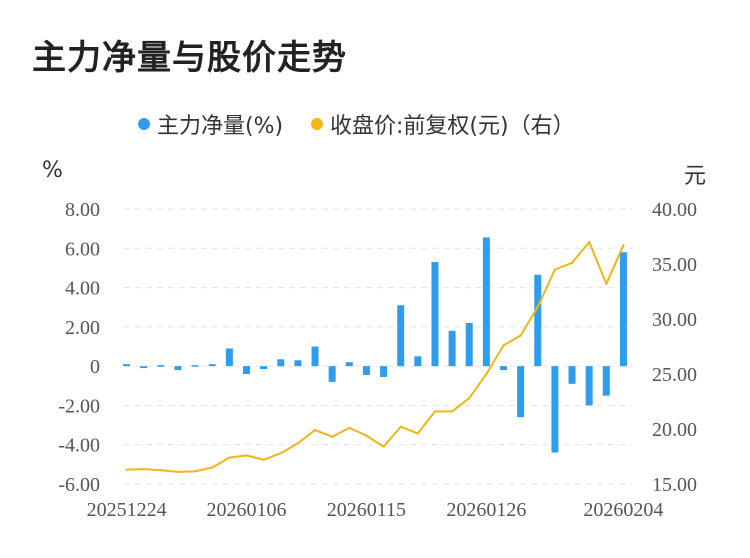 The height and width of the screenshot is (558, 750). I want to click on left-tick-label: 6.00, so click(82, 249).